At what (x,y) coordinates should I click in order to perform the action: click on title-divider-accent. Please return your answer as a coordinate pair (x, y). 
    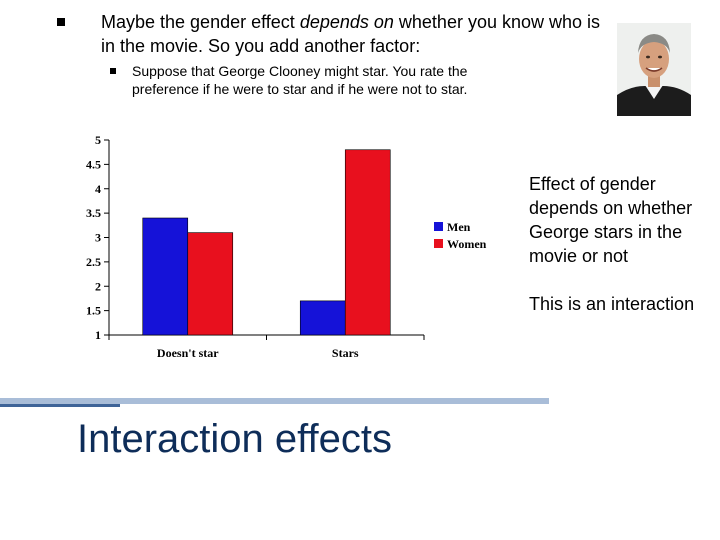
    Looking at the image, I should click on (60, 405).